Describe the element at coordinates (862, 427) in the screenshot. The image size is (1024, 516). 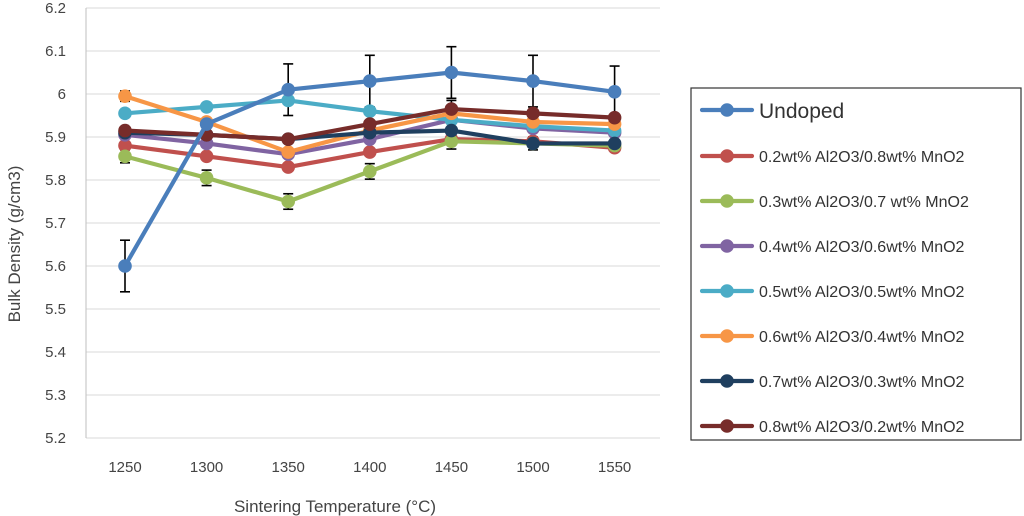
I see `legend-label: 0.8wt% Al2O3/0.2wt% MnO2` at that location.